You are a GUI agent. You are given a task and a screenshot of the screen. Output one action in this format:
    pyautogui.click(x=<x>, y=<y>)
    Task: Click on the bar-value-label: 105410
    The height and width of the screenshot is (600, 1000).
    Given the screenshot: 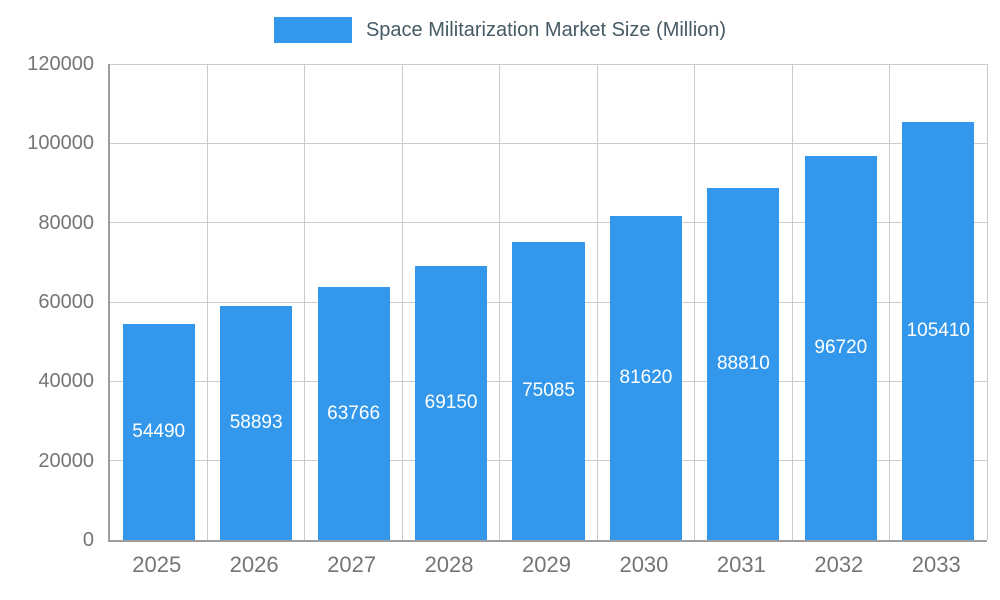 What is the action you would take?
    pyautogui.click(x=938, y=330)
    